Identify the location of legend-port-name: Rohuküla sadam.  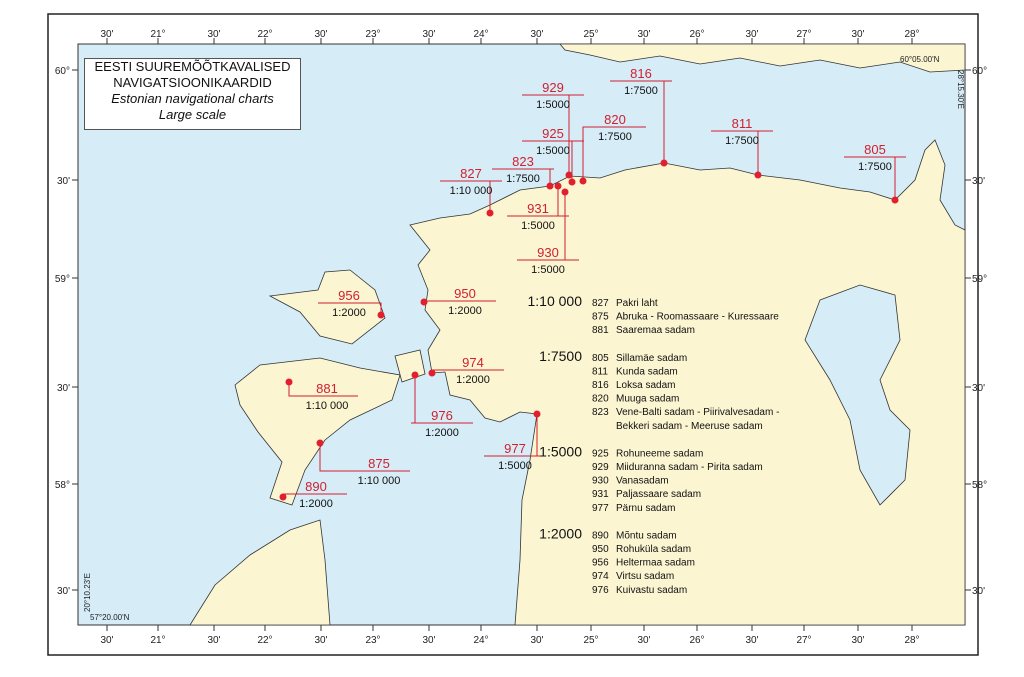
(653, 549).